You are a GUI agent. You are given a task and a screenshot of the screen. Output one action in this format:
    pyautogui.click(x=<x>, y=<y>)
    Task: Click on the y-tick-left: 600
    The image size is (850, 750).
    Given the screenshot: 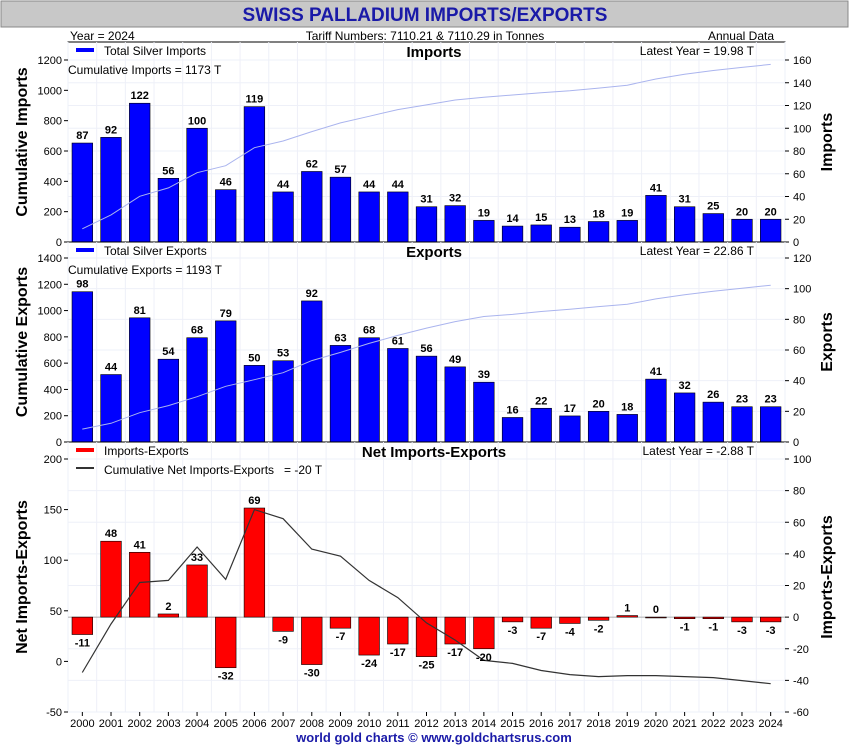 What is the action you would take?
    pyautogui.click(x=53, y=152)
    